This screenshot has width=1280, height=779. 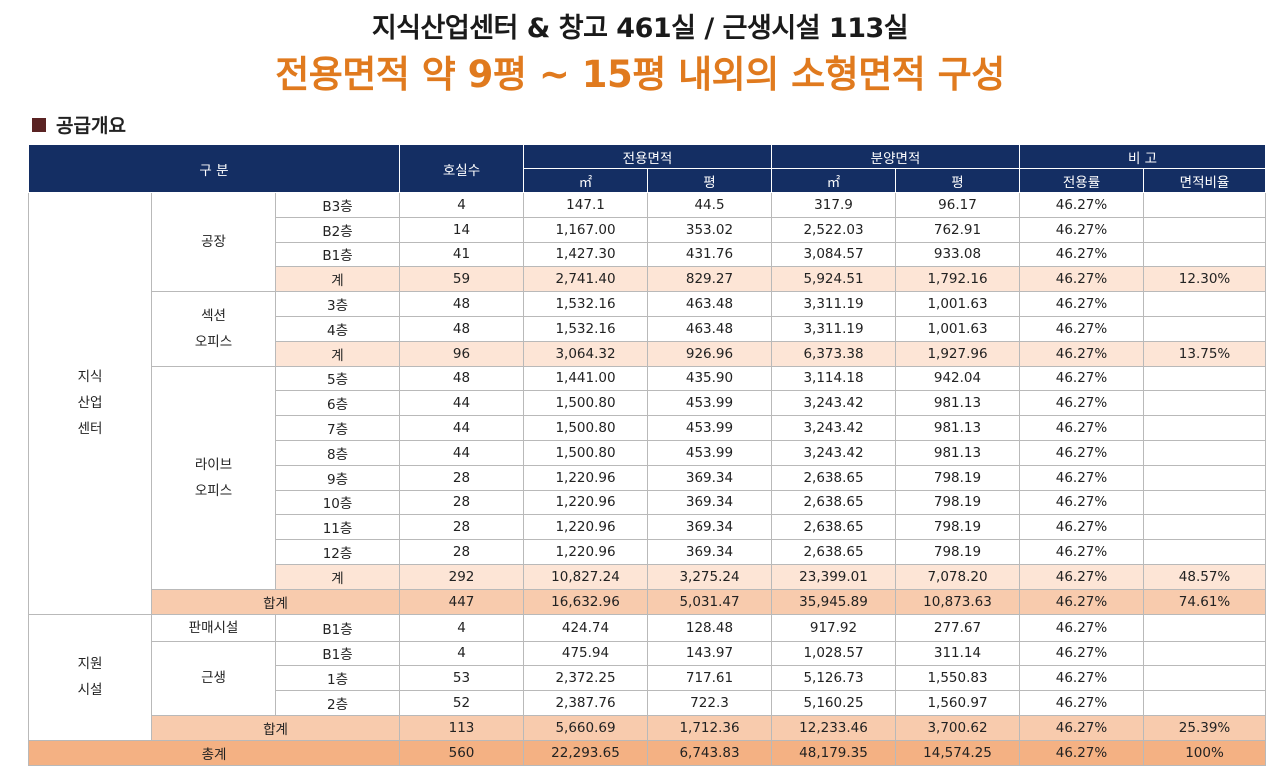 I want to click on page-title-line2: 전용면적 약 9평 ~ 15평 내외의 소형면적 구성, so click(x=640, y=74).